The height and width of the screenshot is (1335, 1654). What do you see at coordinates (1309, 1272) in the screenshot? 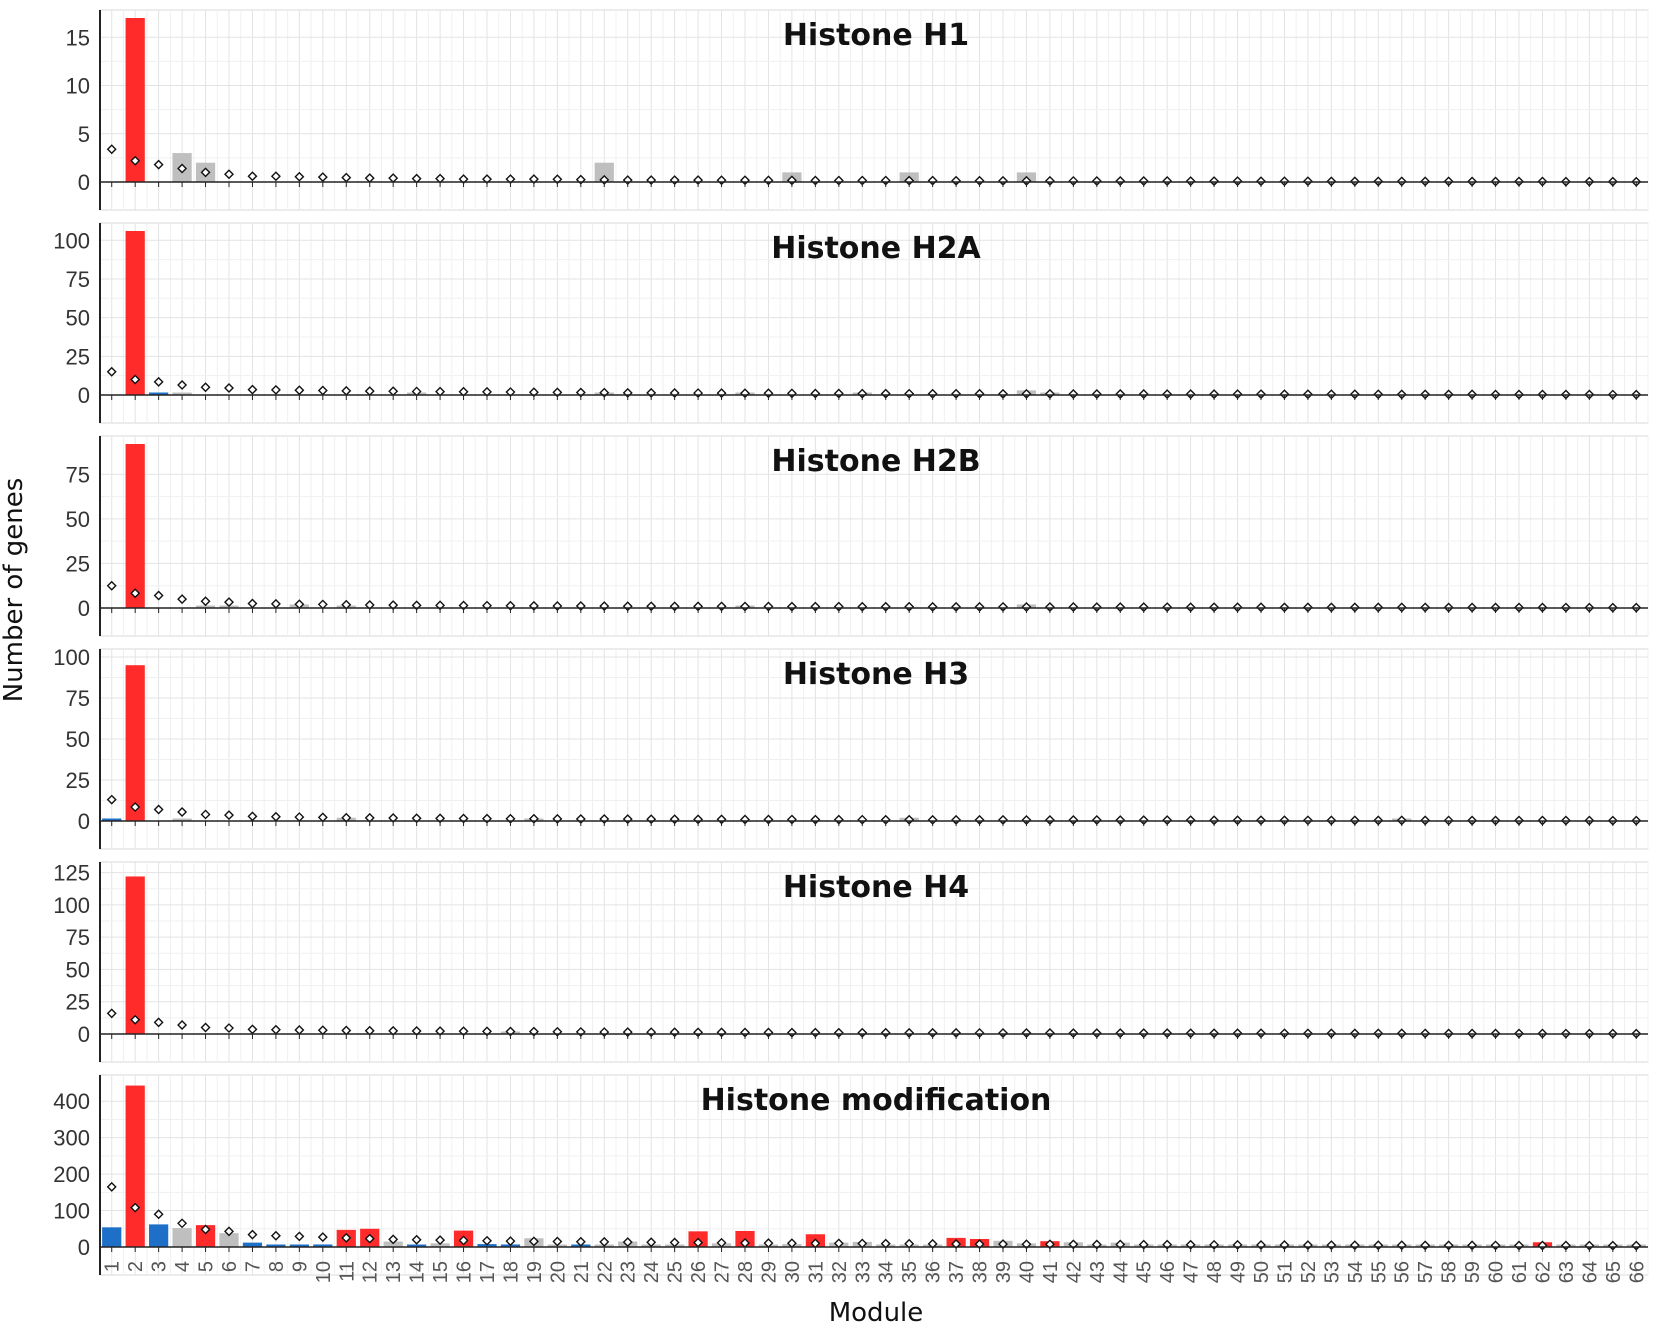
I see `x-tick-label: 52` at bounding box center [1309, 1272].